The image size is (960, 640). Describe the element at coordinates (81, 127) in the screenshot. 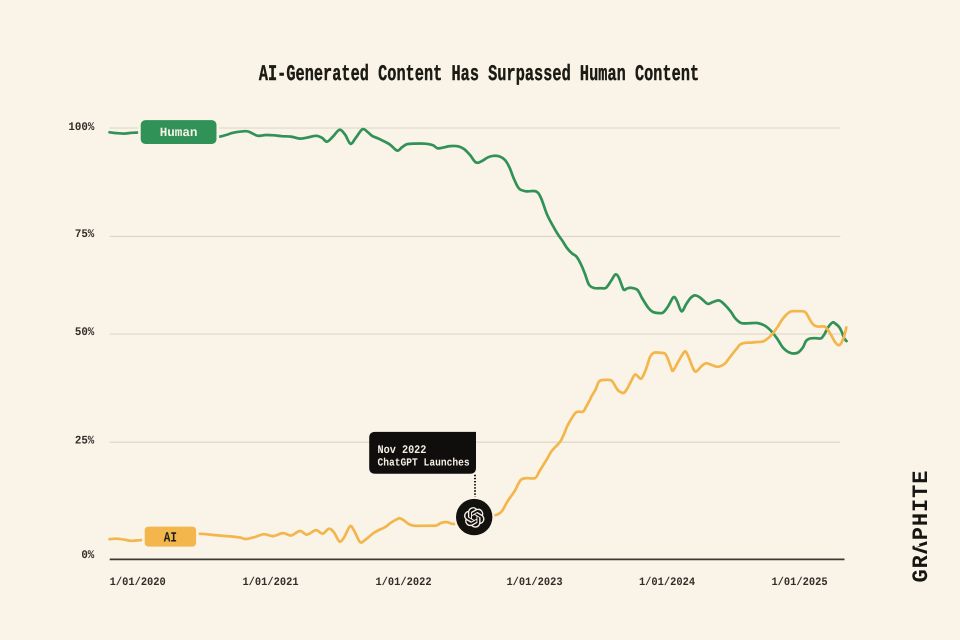

I see `svg-text: 100%` at that location.